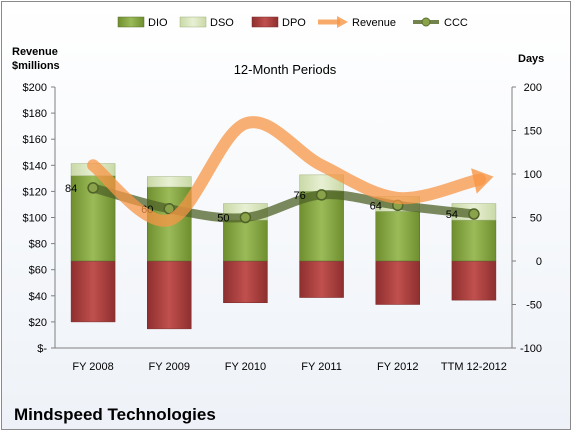 The height and width of the screenshot is (433, 574). I want to click on legend: DIO DSO DPO Revenue CCC, so click(292, 22).